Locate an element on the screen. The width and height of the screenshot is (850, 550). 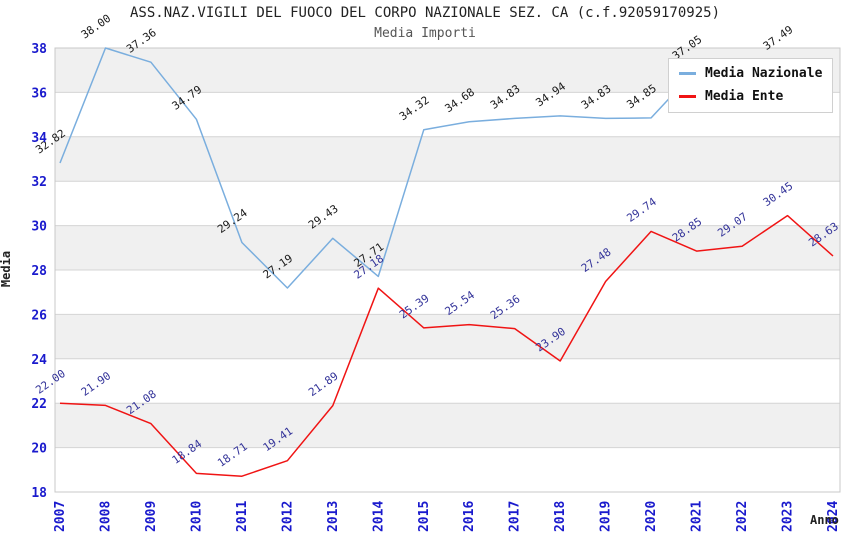
x-tick-label: 2013 is located at coordinates (333, 516).